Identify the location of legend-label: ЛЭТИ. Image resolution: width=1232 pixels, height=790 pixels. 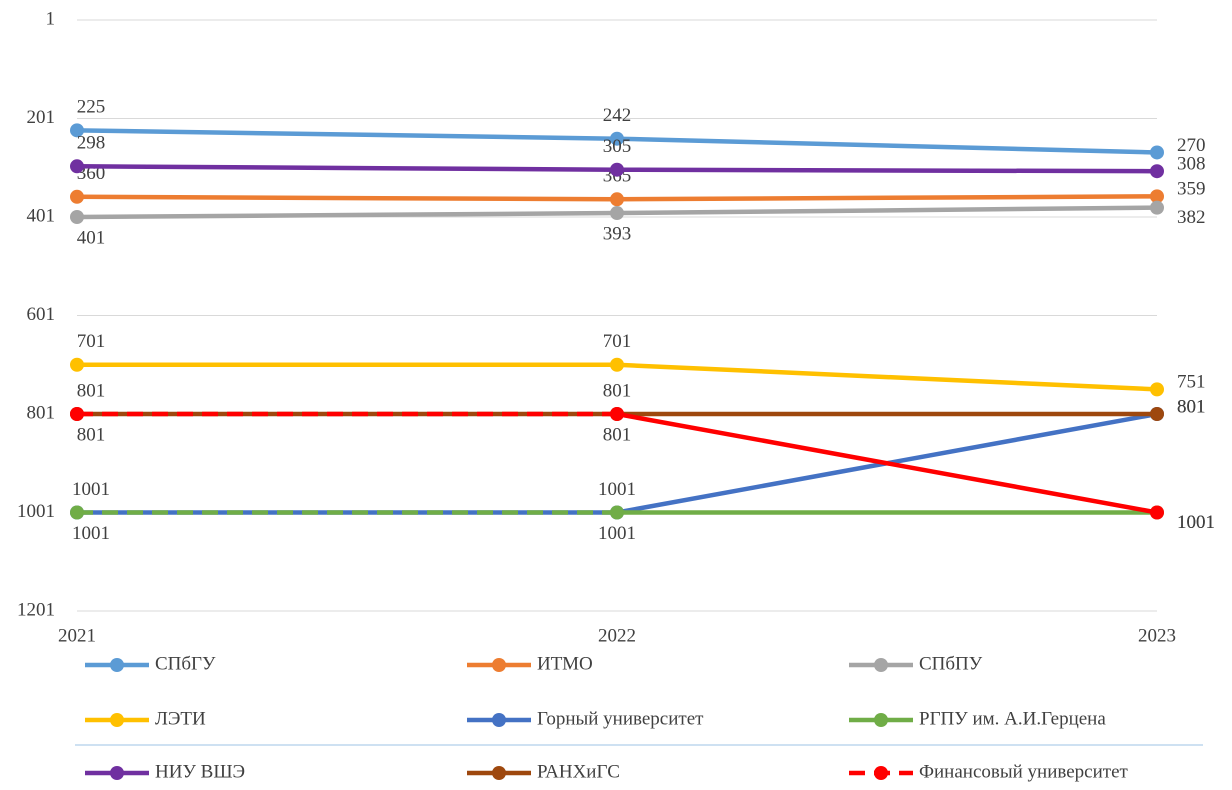
(180, 718).